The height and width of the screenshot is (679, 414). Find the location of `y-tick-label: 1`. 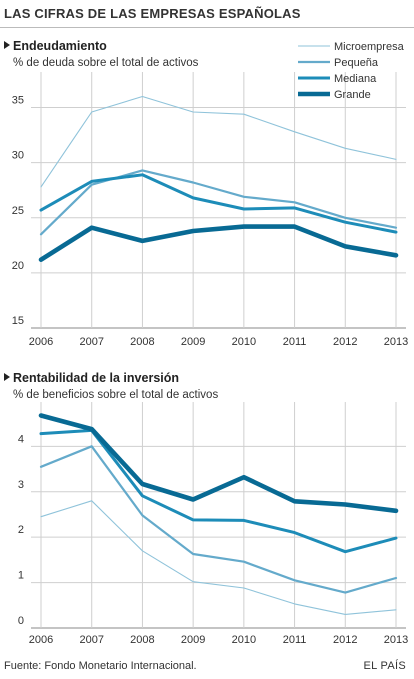

y-tick-label: 1 is located at coordinates (21, 576).